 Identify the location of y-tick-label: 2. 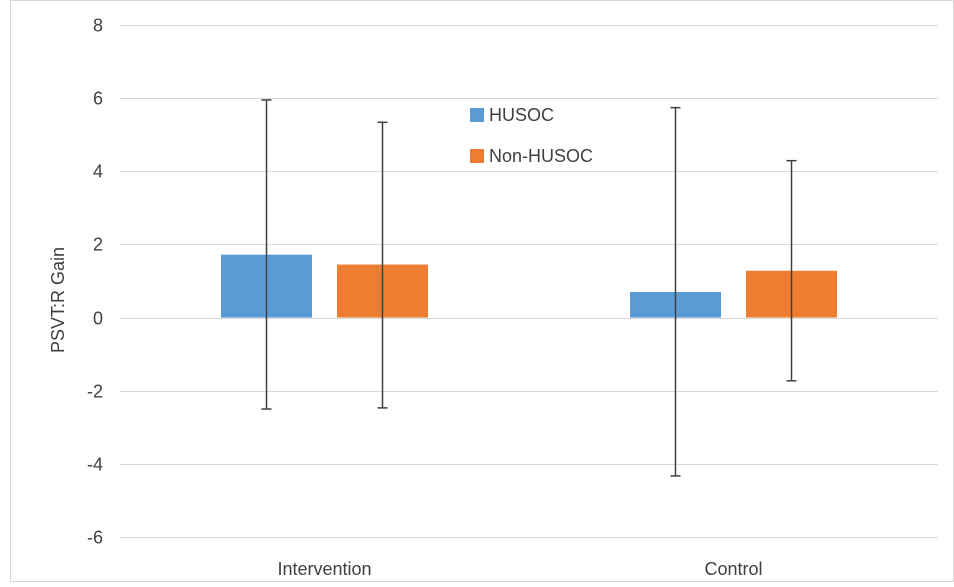
(98, 245).